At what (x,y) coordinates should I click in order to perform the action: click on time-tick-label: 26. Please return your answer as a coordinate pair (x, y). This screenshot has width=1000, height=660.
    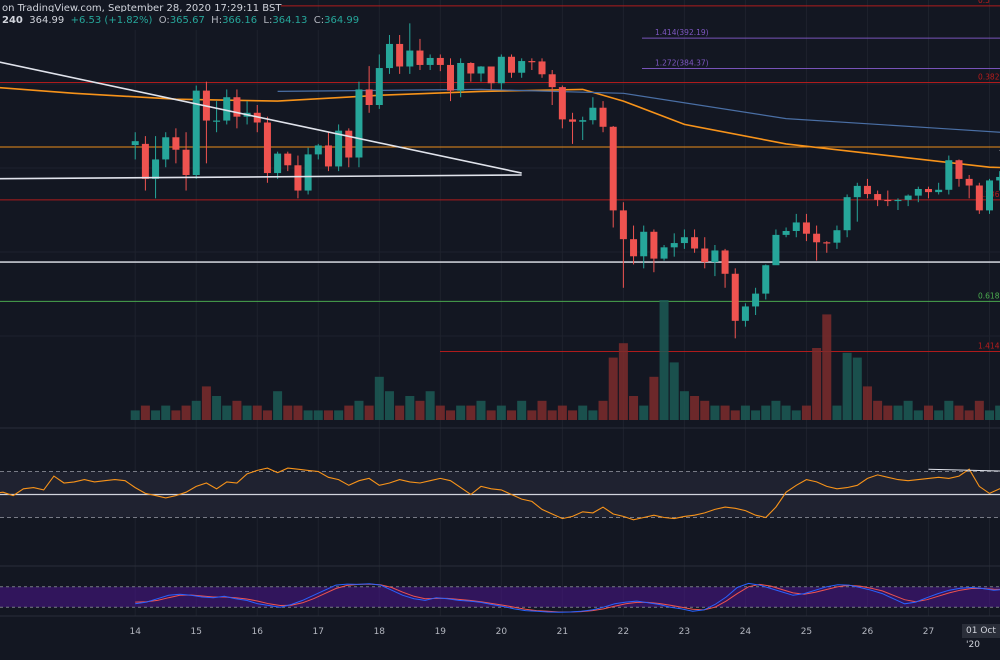
    Looking at the image, I should click on (868, 632).